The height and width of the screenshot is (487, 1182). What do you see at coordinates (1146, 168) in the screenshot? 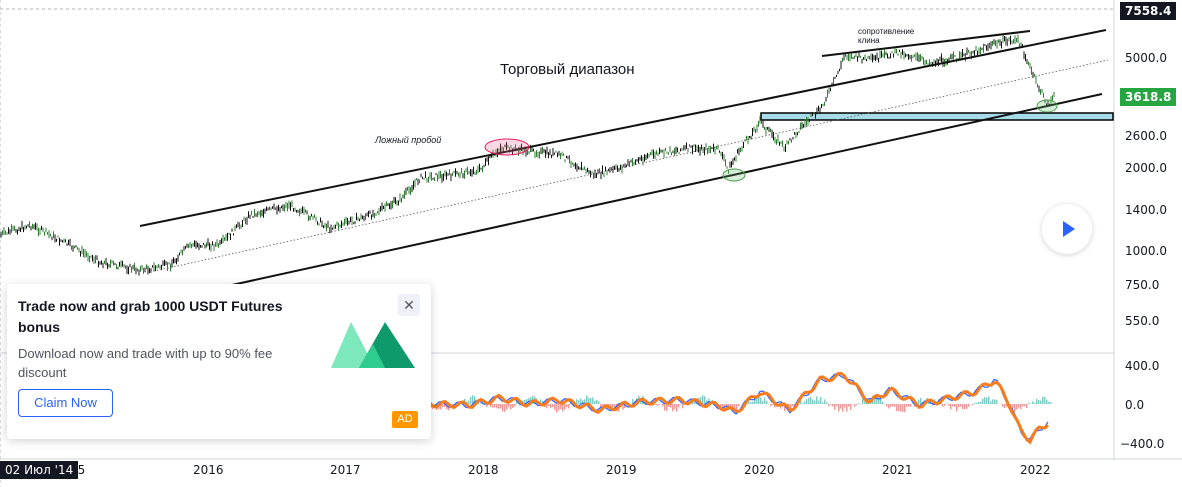
I see `price-label: 2000.0` at bounding box center [1146, 168].